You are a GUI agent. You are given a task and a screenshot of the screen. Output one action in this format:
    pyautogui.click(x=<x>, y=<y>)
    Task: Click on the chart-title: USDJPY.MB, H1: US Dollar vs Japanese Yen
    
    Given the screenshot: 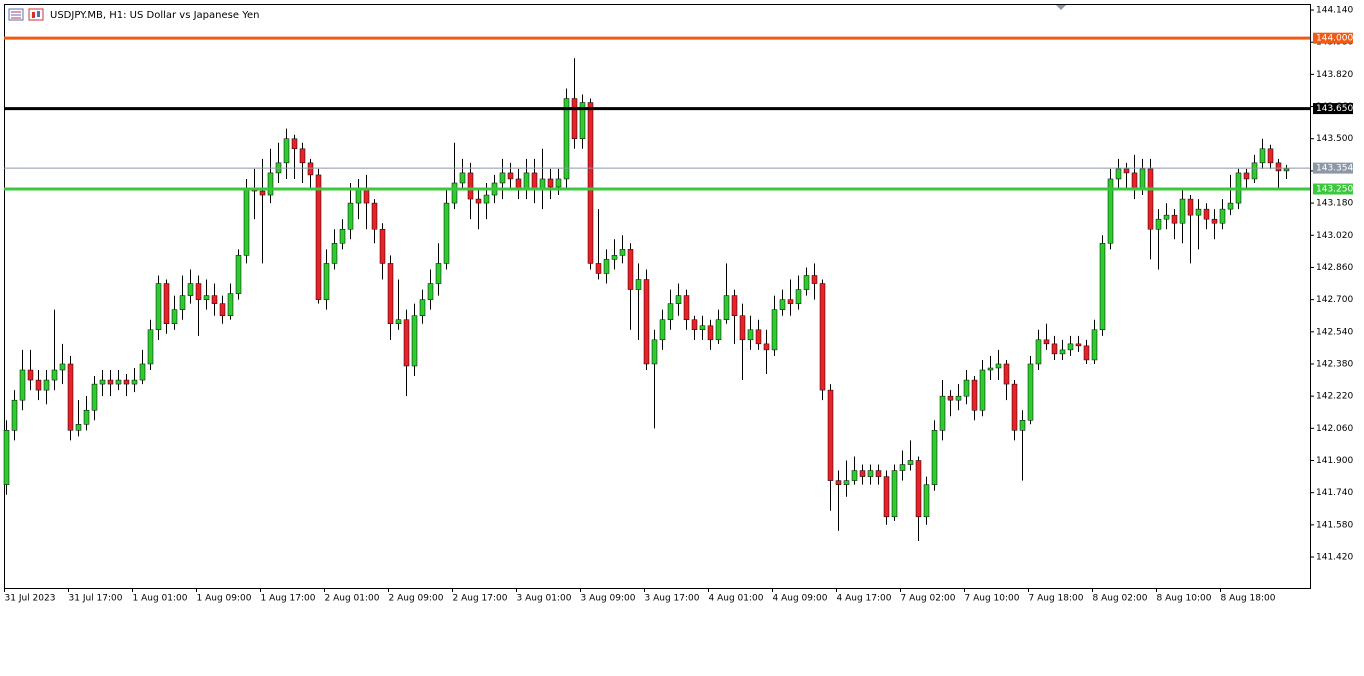 What is the action you would take?
    pyautogui.click(x=154, y=15)
    